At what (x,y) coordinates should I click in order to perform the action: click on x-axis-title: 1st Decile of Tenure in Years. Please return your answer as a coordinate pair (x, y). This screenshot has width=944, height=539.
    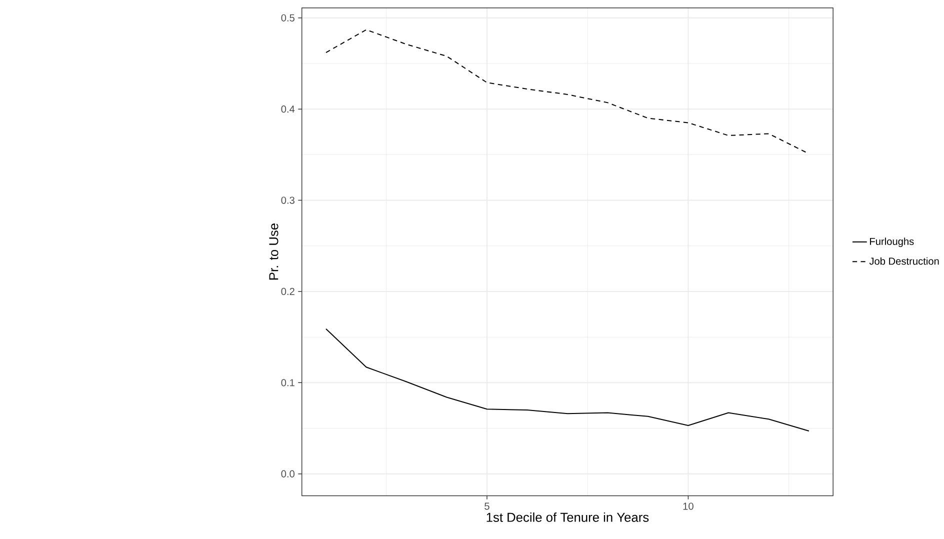
    Looking at the image, I should click on (567, 517).